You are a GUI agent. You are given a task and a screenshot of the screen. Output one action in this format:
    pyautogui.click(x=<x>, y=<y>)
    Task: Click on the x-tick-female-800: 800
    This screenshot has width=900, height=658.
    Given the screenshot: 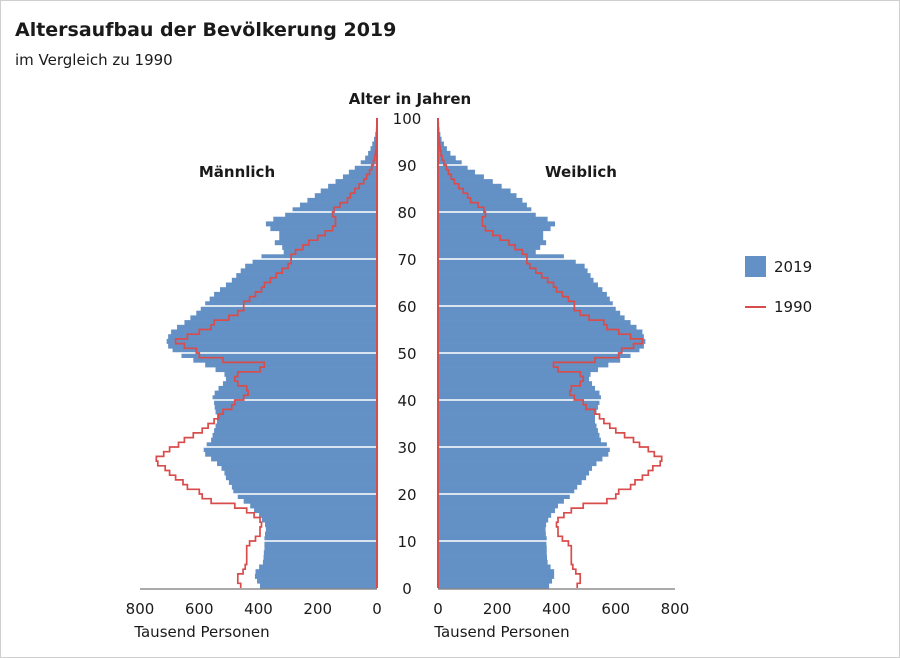 What is the action you would take?
    pyautogui.click(x=675, y=609)
    